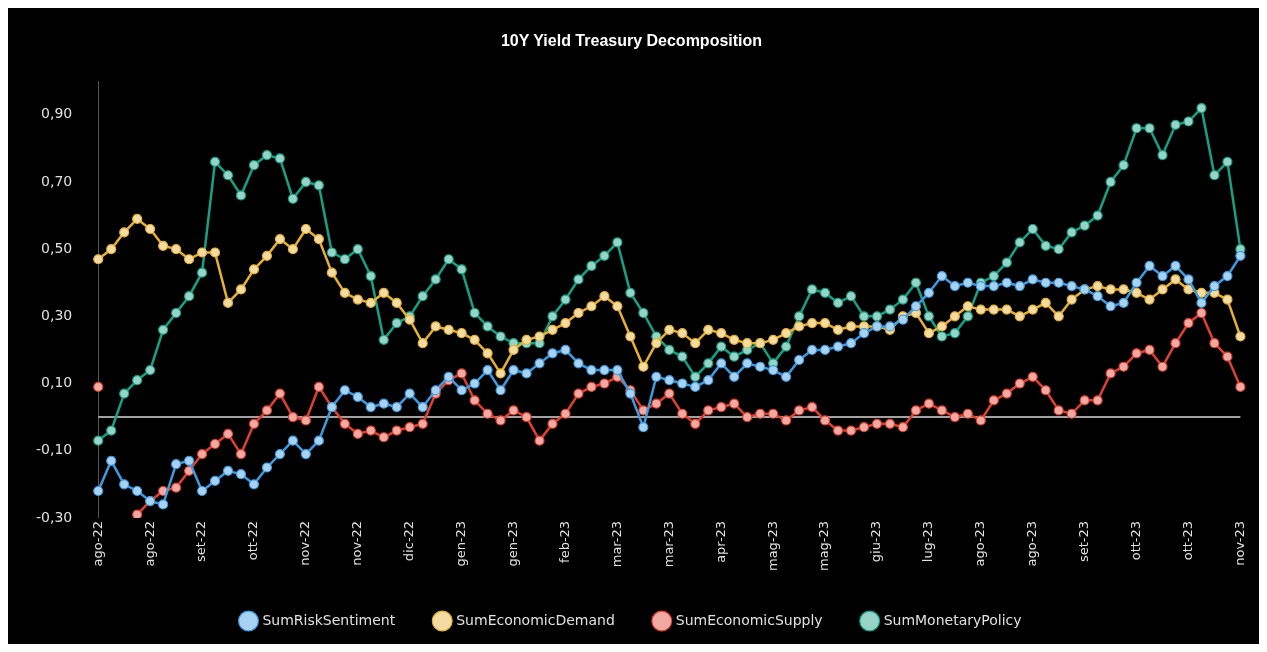 The image size is (1267, 652). I want to click on legend-label: SumRiskSentiment, so click(329, 619).